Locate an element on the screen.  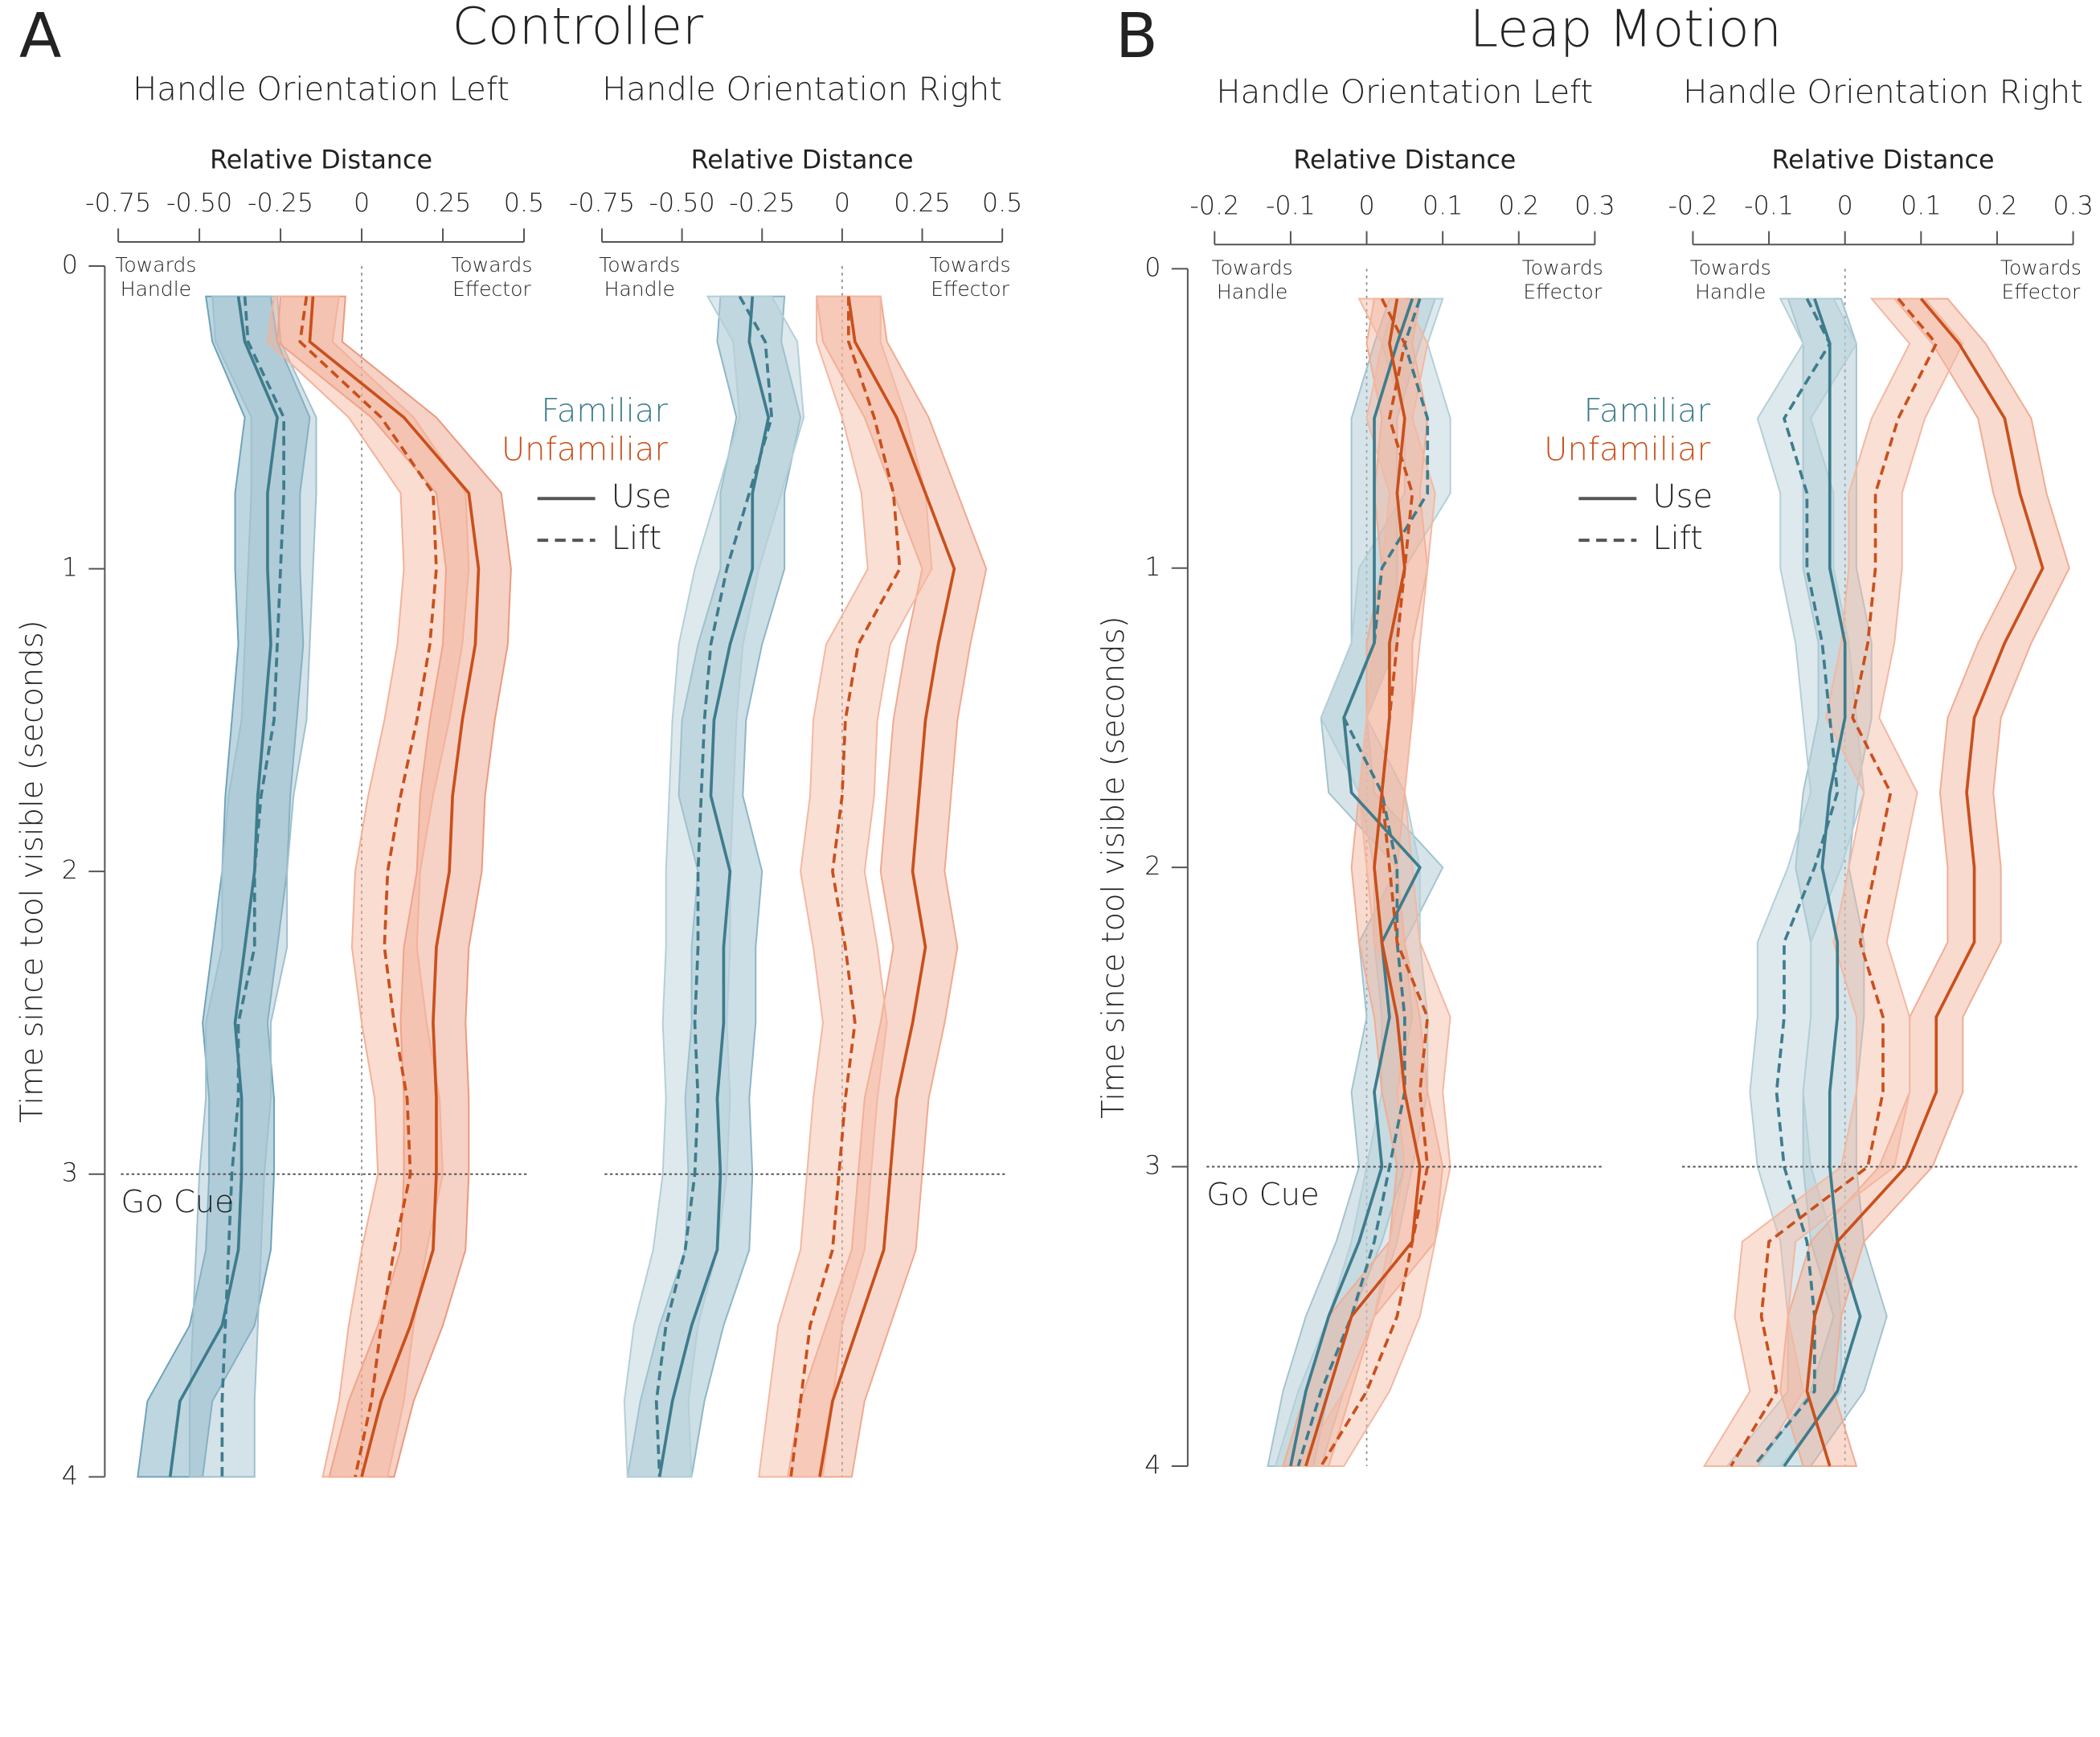
panel-title: Leap Motion is located at coordinates (1626, 30).